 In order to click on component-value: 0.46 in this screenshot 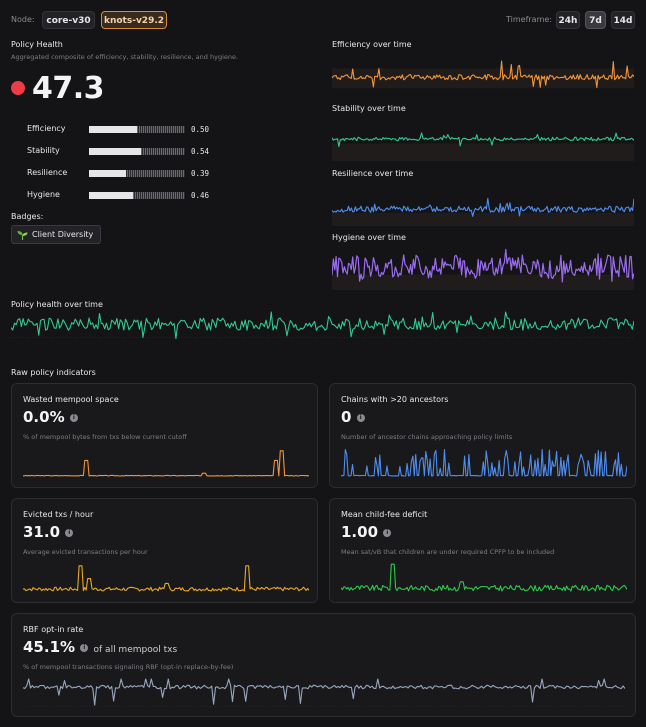, I will do `click(200, 195)`.